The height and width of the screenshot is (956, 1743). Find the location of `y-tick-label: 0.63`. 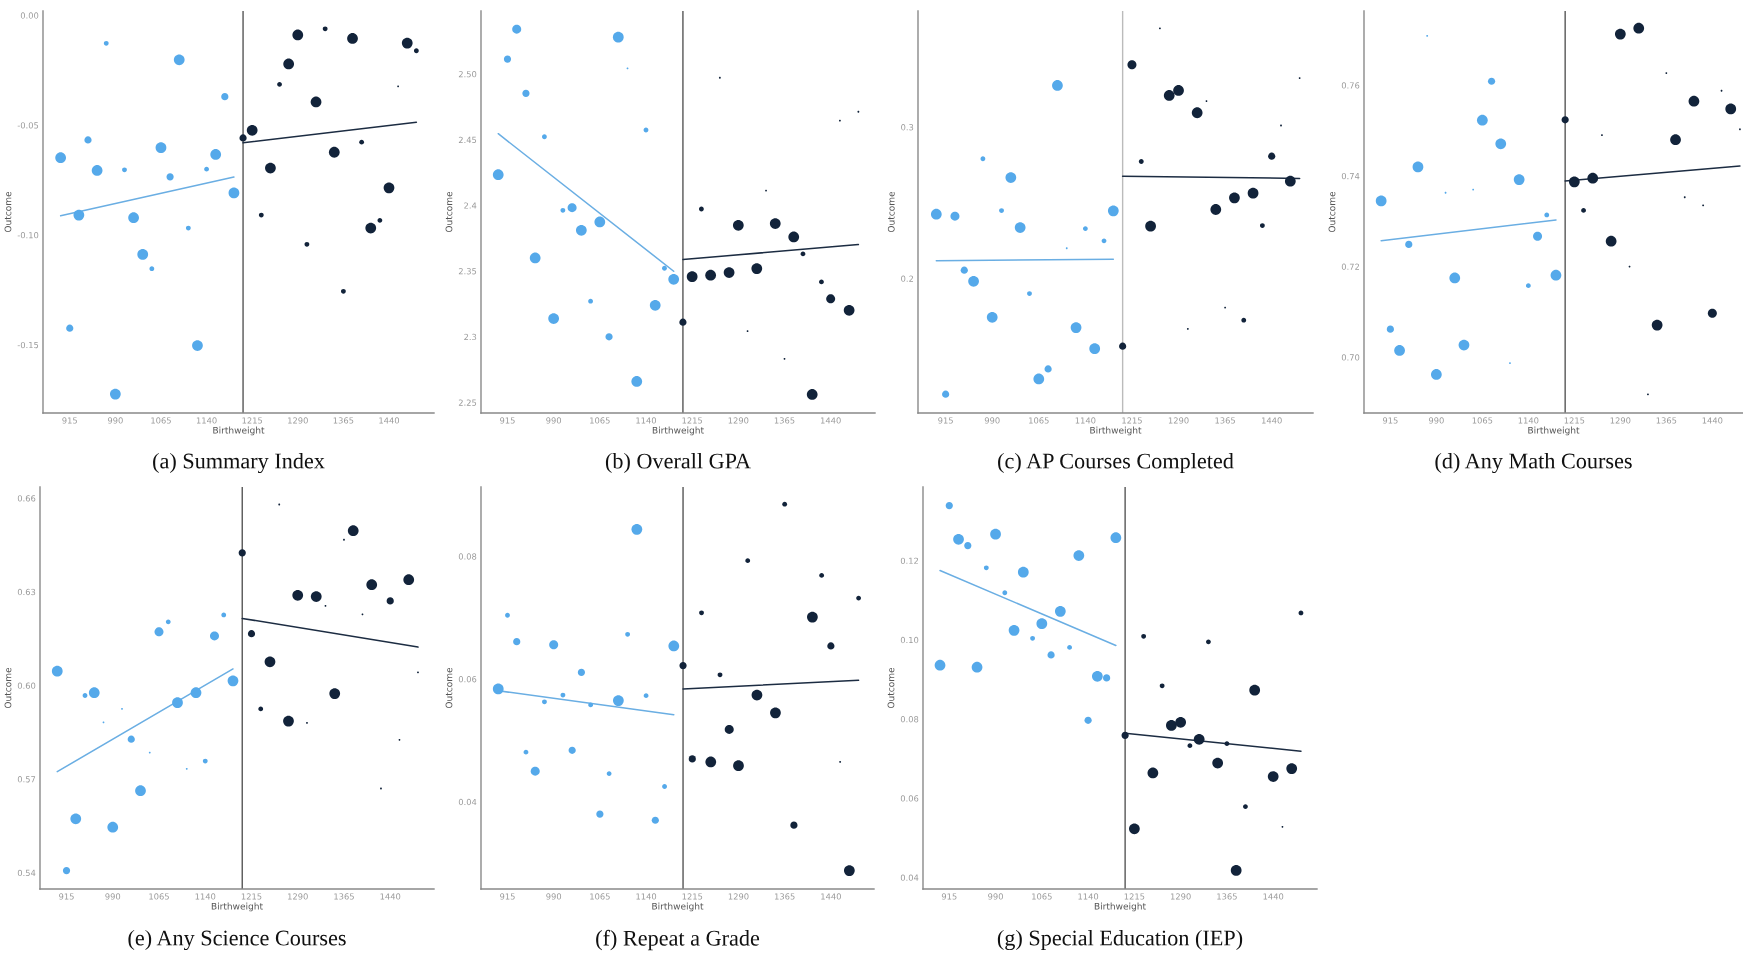

y-tick-label: 0.63 is located at coordinates (26, 592).